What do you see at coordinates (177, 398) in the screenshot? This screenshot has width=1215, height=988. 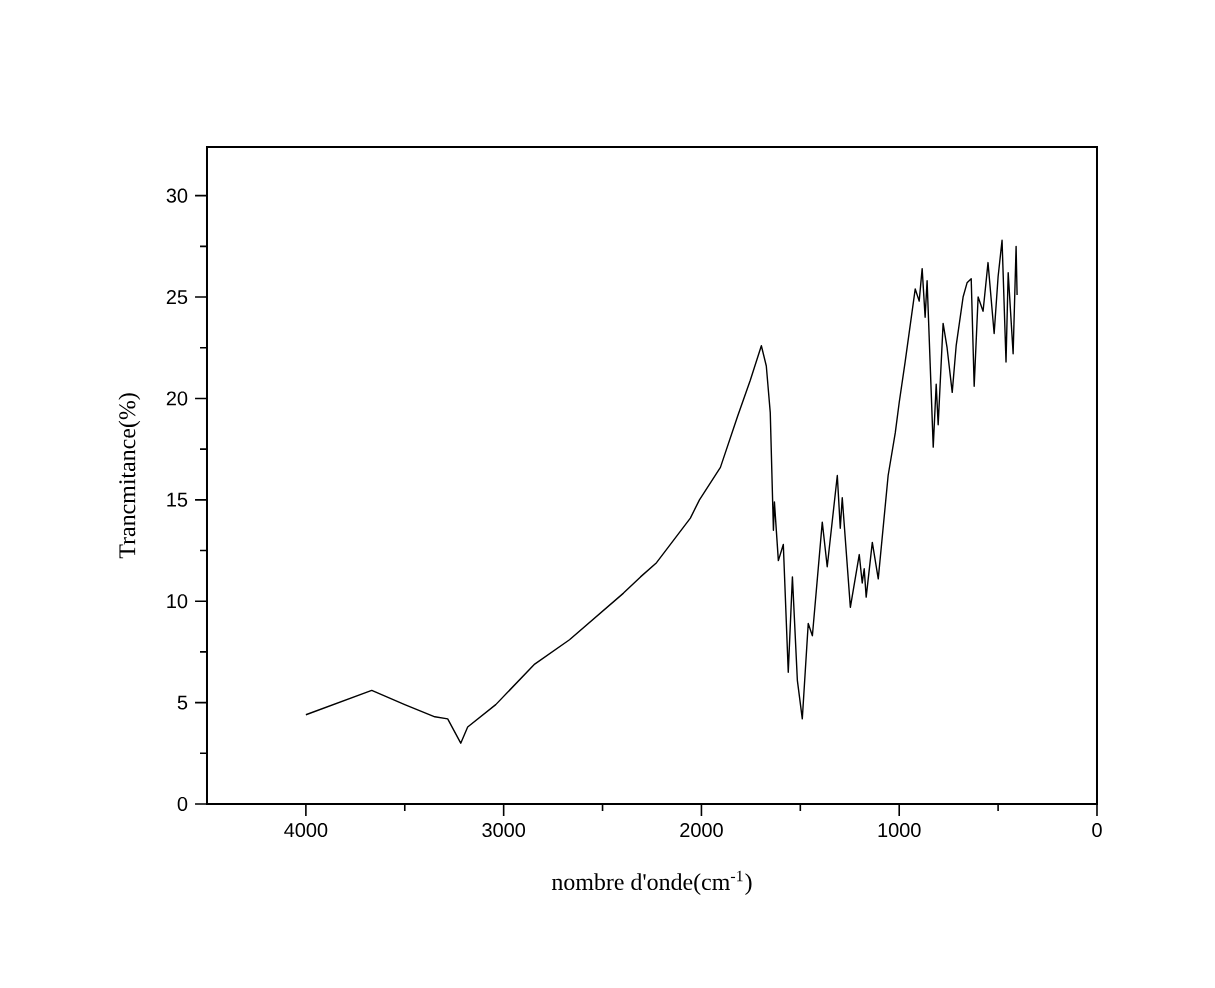 I see `y-tick-label: 20` at bounding box center [177, 398].